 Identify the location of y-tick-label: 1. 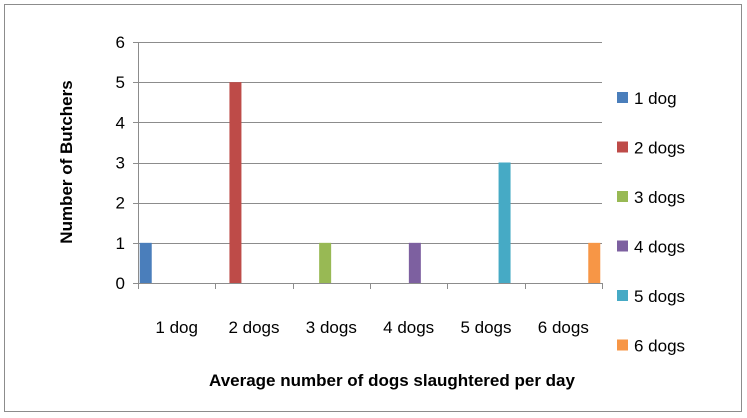
(120, 243).